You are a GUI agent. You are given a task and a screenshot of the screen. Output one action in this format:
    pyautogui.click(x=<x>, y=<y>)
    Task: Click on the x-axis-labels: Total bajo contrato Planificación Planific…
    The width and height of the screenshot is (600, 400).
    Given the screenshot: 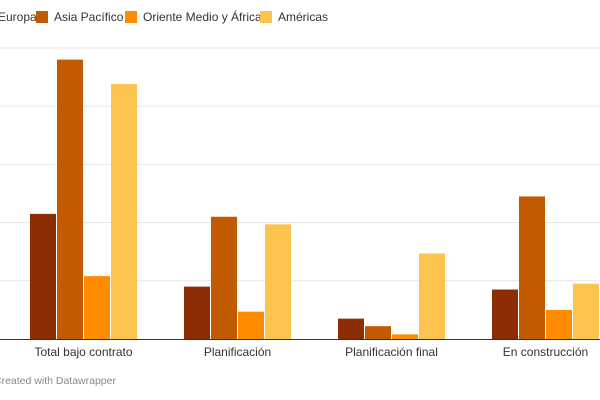 What is the action you would take?
    pyautogui.click(x=311, y=352)
    